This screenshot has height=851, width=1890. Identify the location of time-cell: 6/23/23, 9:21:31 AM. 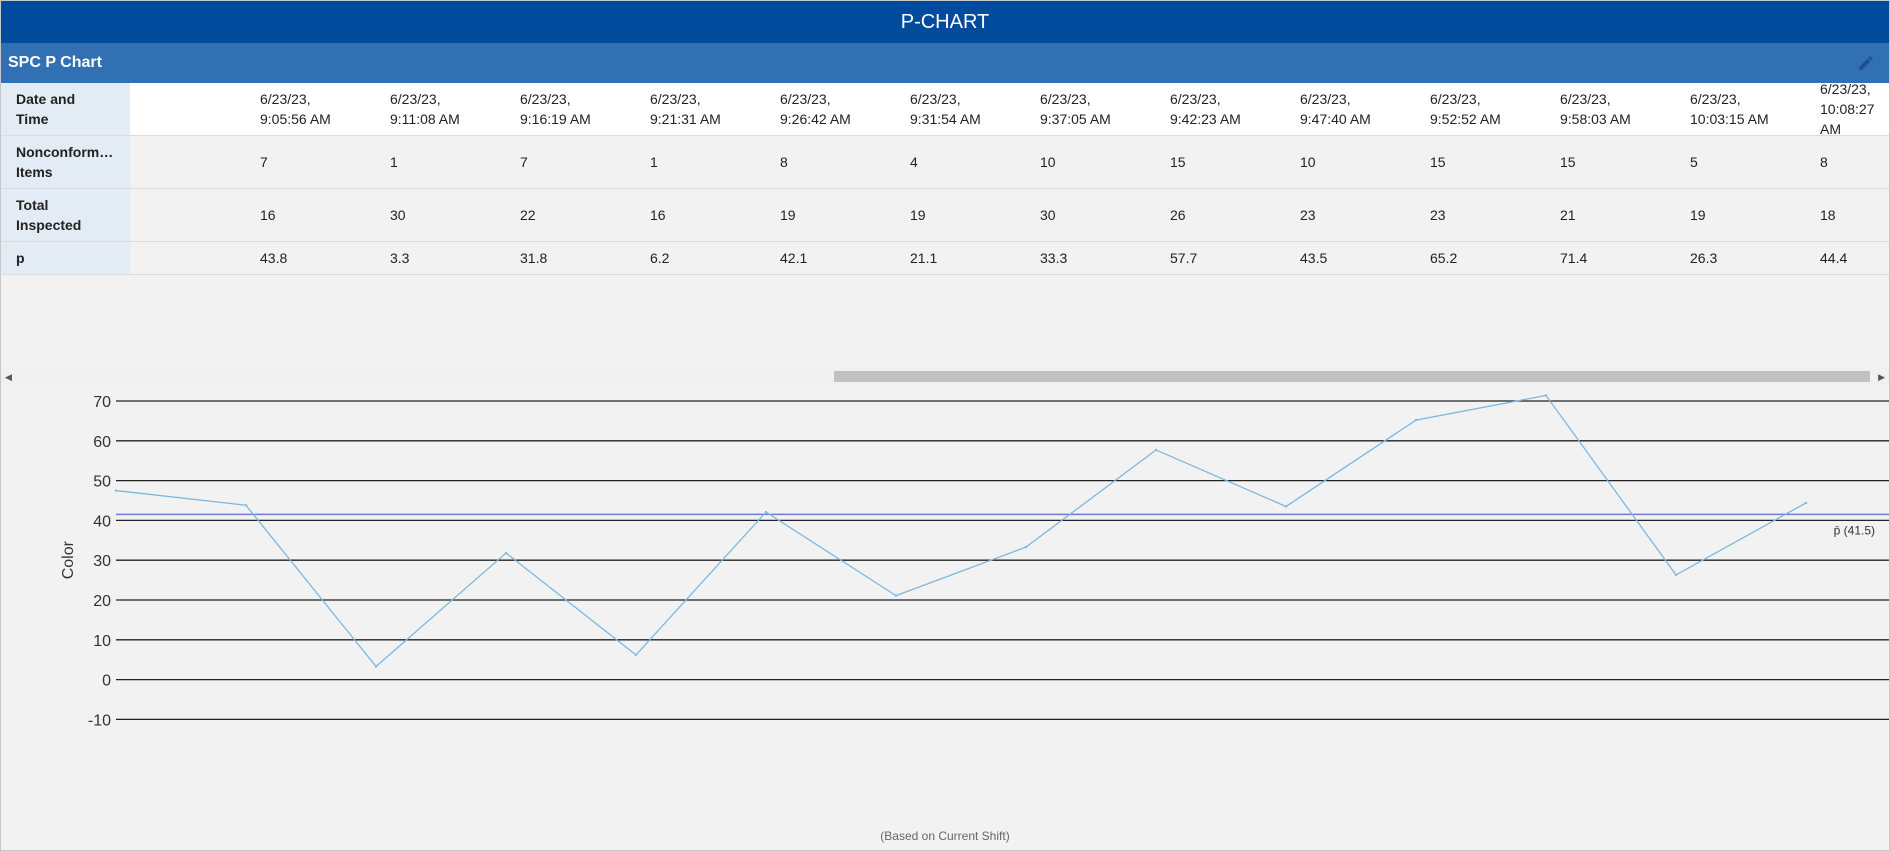
(685, 109).